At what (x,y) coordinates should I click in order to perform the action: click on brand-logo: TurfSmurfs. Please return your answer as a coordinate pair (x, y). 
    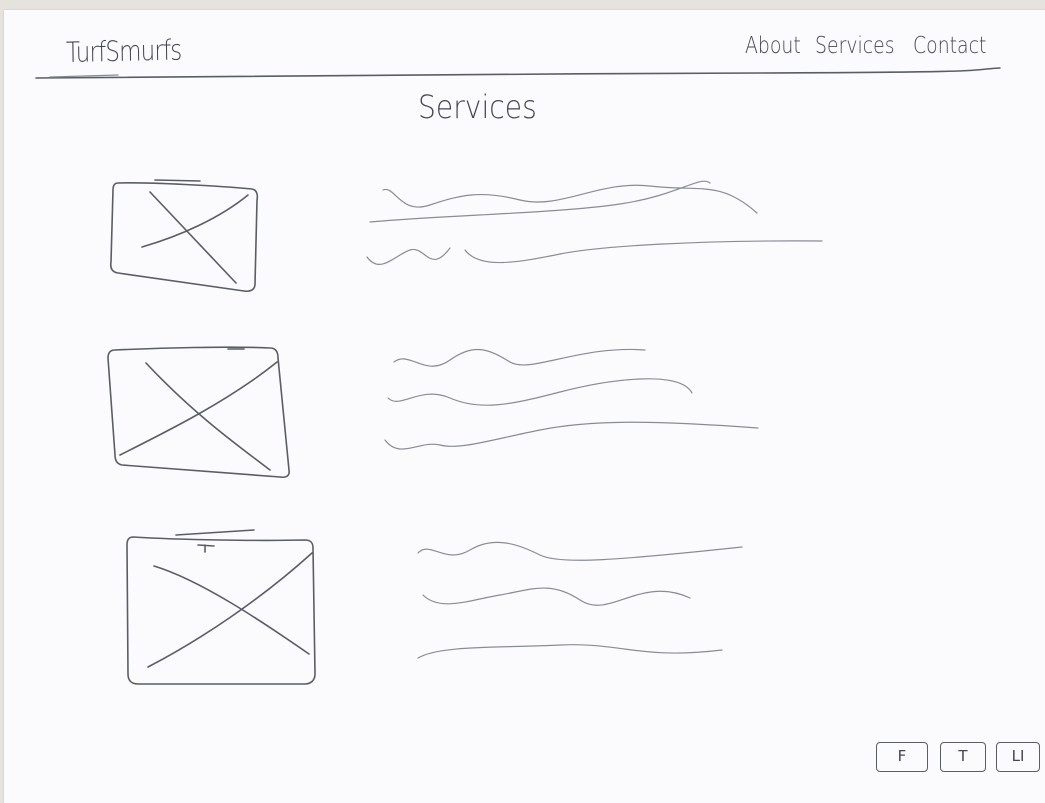
    Looking at the image, I should click on (123, 51).